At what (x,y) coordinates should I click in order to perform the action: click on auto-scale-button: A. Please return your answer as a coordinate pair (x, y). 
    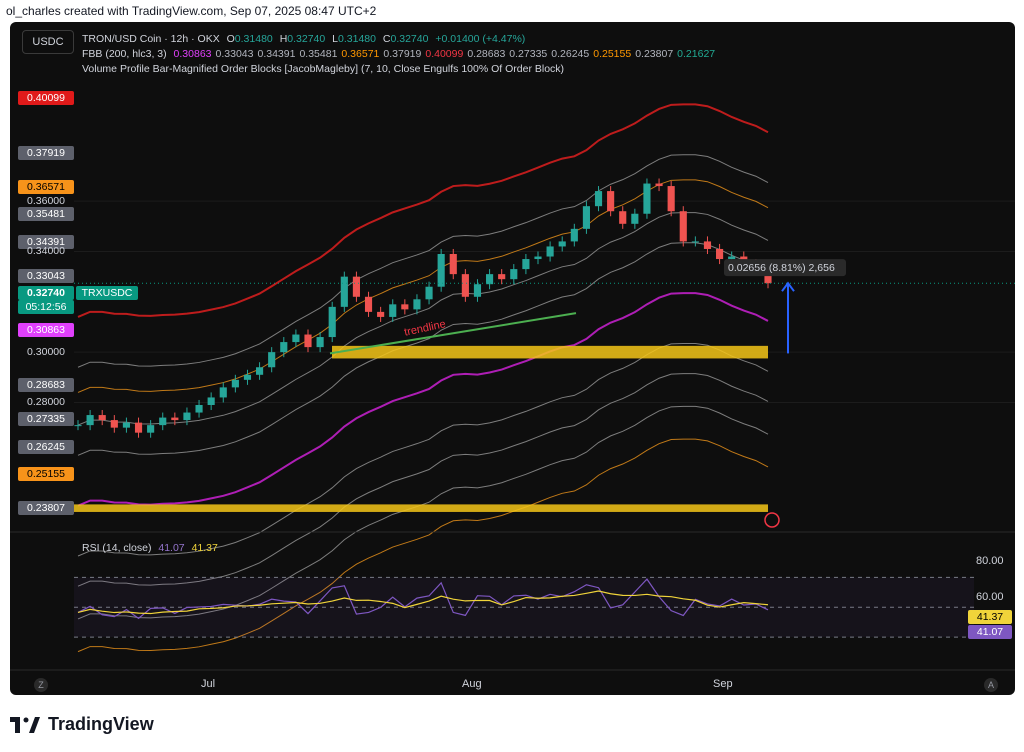
    Looking at the image, I should click on (991, 685).